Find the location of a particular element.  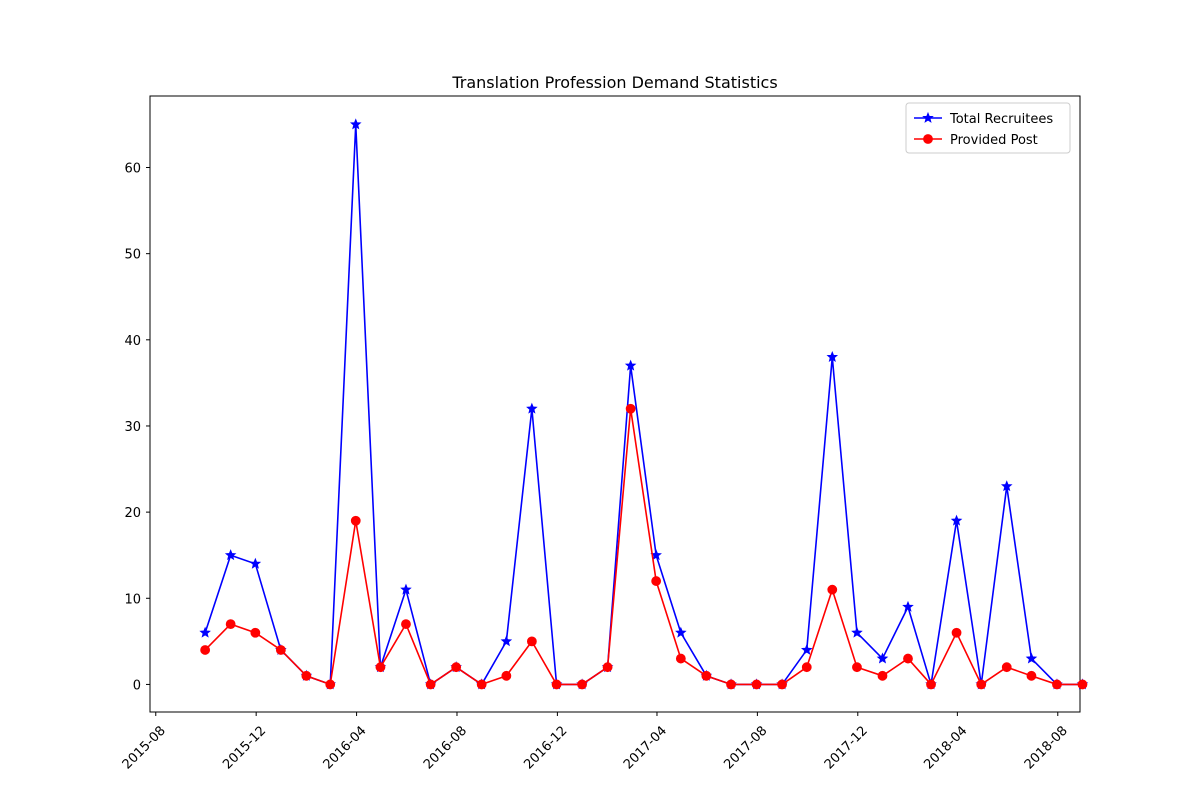

legend: Total Recruitees Provided Post is located at coordinates (988, 128).